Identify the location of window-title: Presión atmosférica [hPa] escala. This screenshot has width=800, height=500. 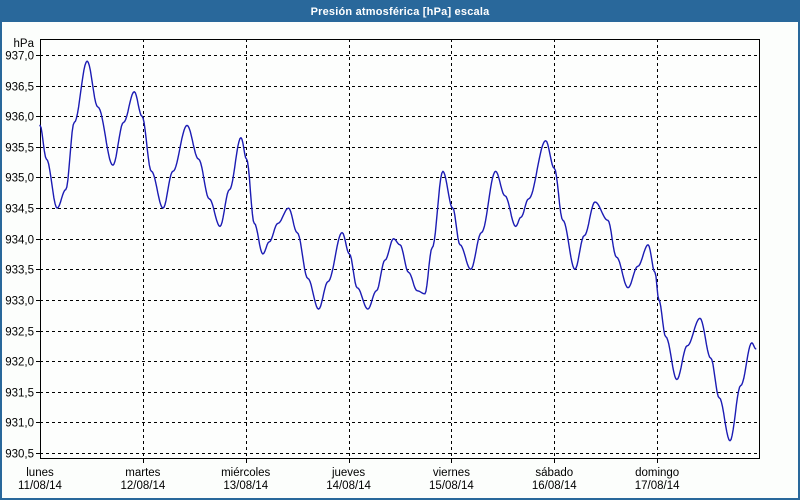
(400, 12).